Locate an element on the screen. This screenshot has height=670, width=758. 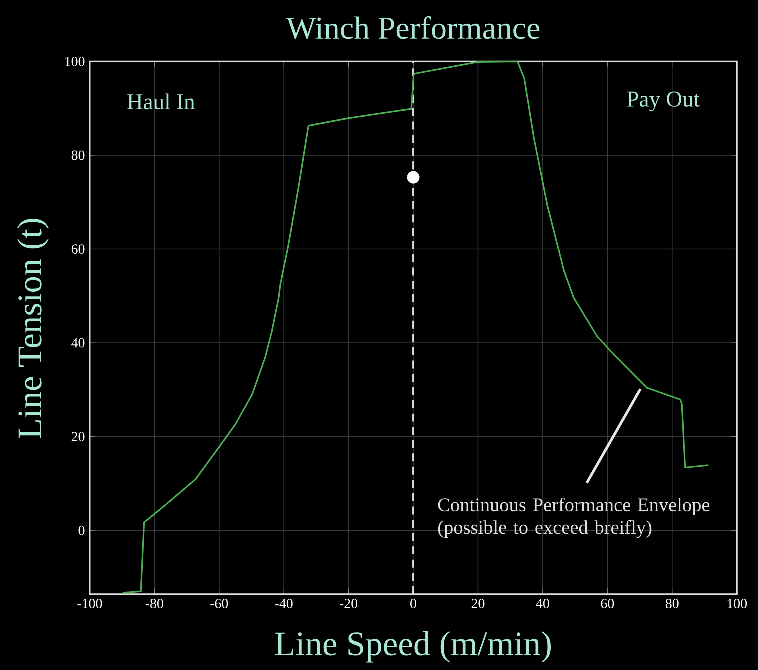
y-tick-label: 0 is located at coordinates (81, 531).